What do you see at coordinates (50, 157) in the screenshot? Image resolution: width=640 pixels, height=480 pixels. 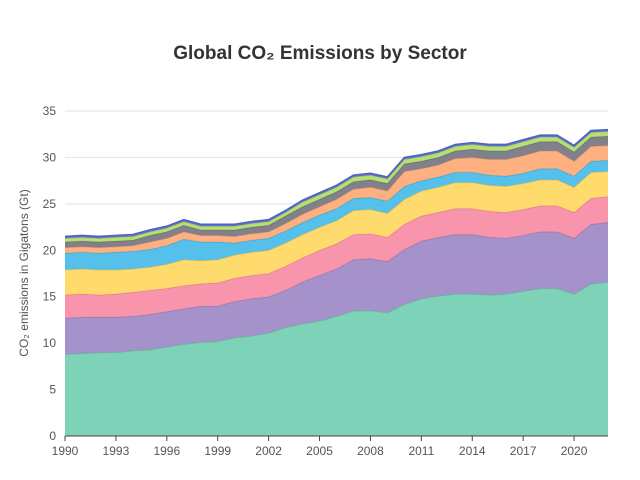 I see `y-tick-label: 30` at bounding box center [50, 157].